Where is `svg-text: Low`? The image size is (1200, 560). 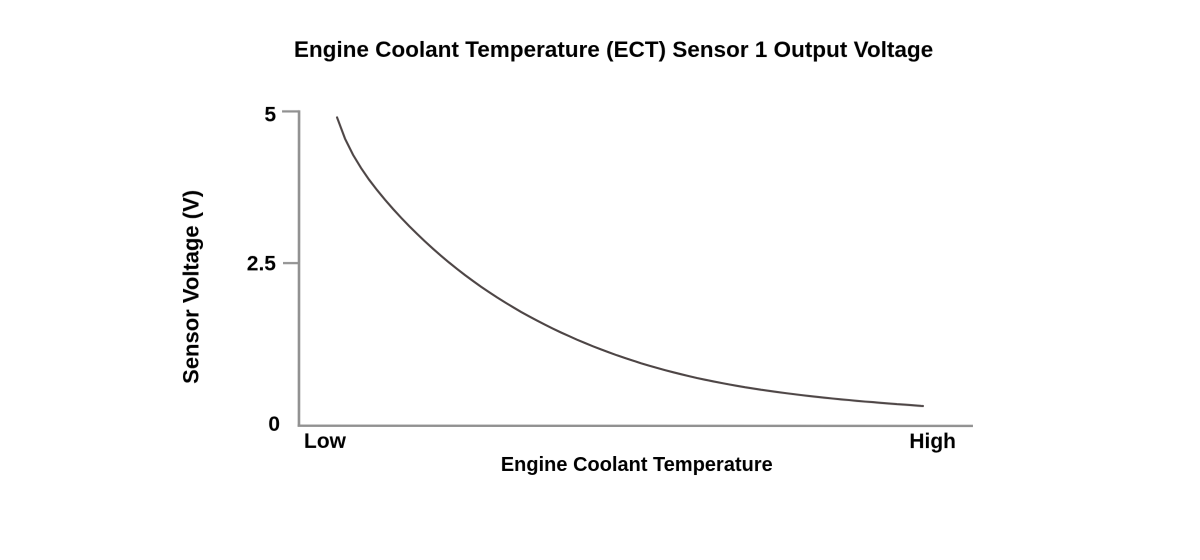
svg-text: Low is located at coordinates (325, 441).